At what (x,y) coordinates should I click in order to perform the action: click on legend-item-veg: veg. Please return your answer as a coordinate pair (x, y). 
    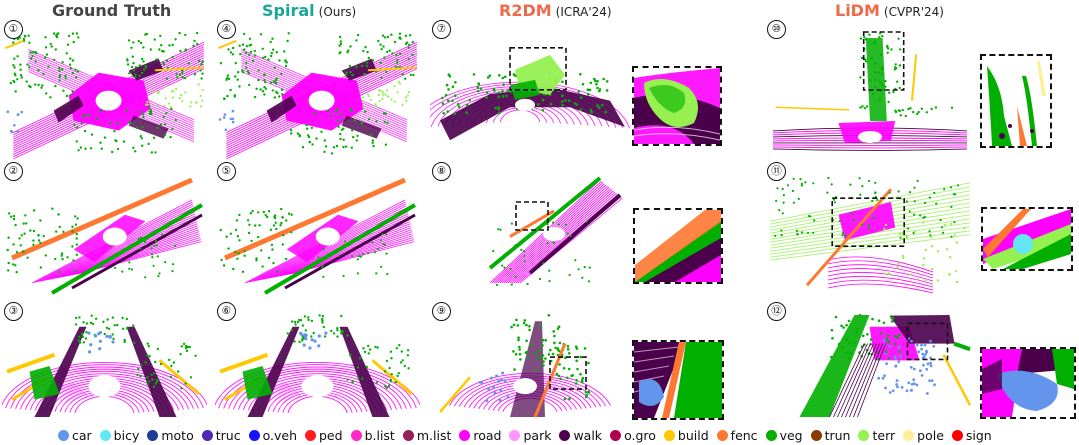
    Looking at the image, I should click on (784, 435).